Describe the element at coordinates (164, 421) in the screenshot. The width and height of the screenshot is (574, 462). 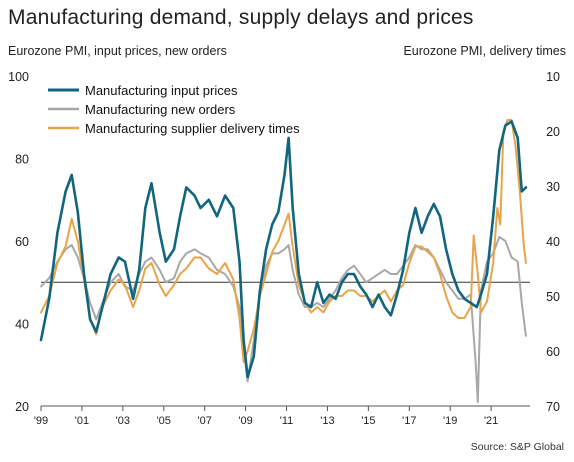
I see `x-tick-label: '05` at that location.